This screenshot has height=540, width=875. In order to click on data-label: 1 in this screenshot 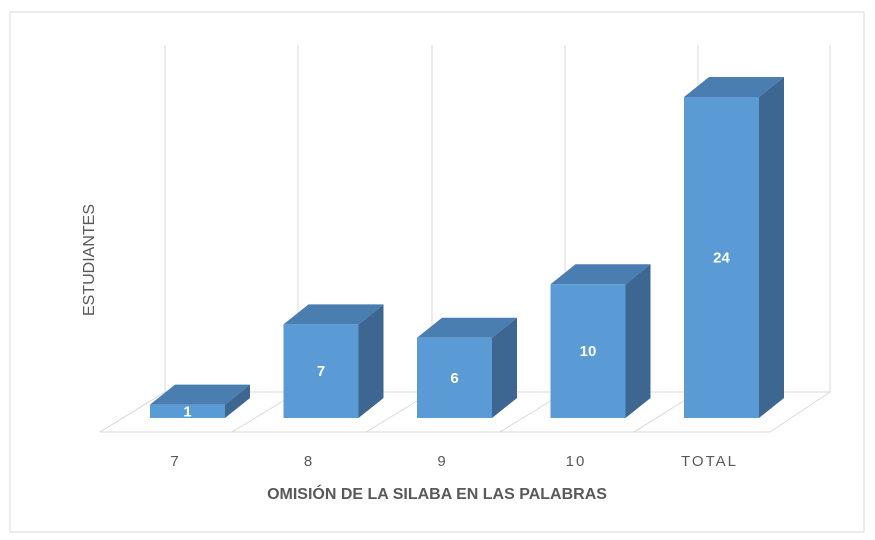, I will do `click(187, 411)`.